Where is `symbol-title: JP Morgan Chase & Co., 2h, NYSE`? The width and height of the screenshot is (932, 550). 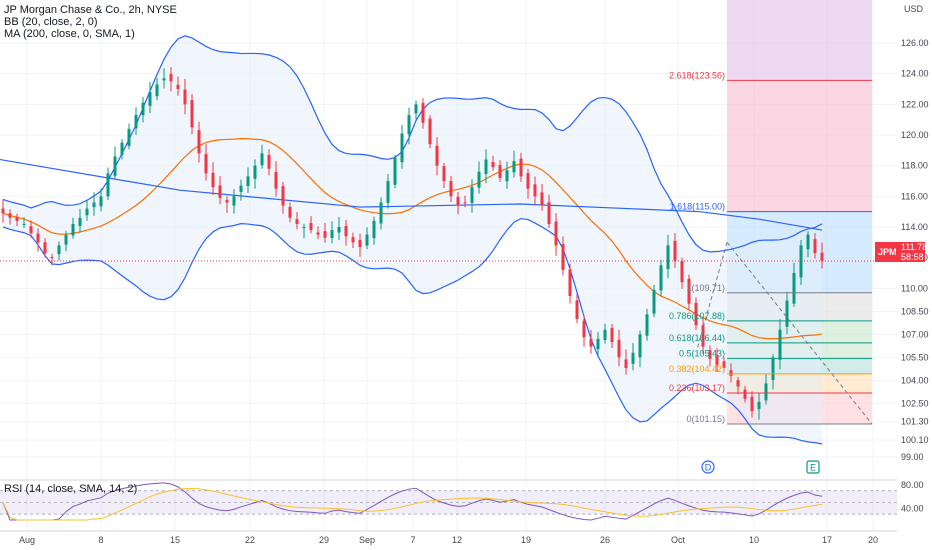
symbol-title: JP Morgan Chase & Co., 2h, NYSE is located at coordinates (90, 10).